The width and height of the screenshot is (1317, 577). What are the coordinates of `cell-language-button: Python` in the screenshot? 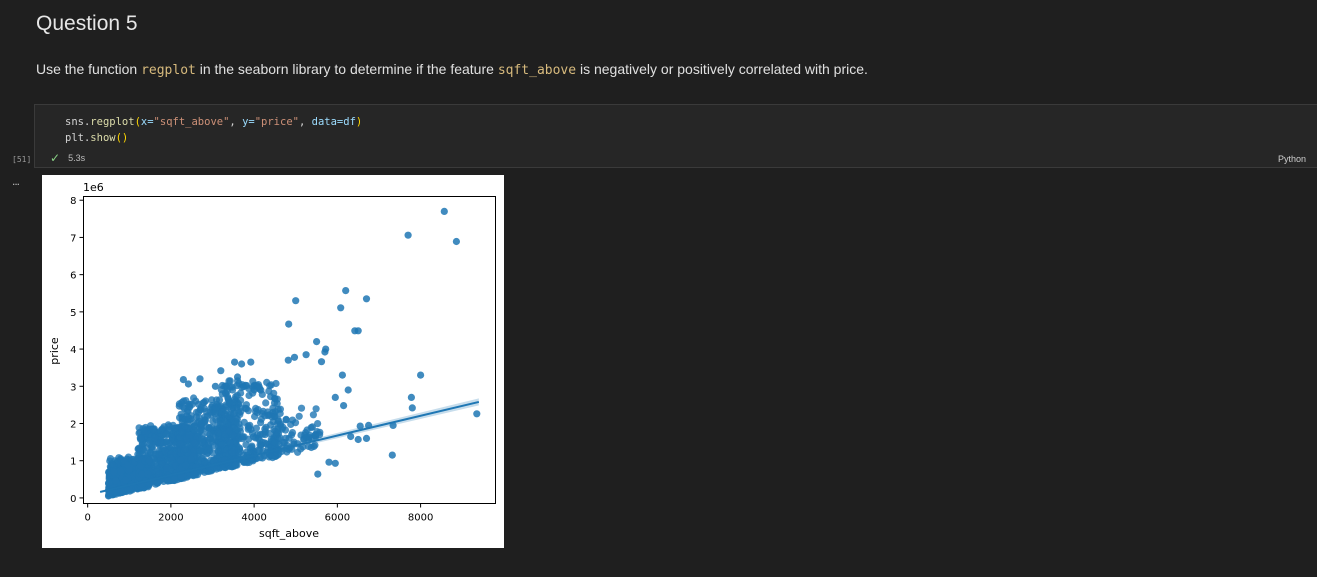 It's located at (1291, 159).